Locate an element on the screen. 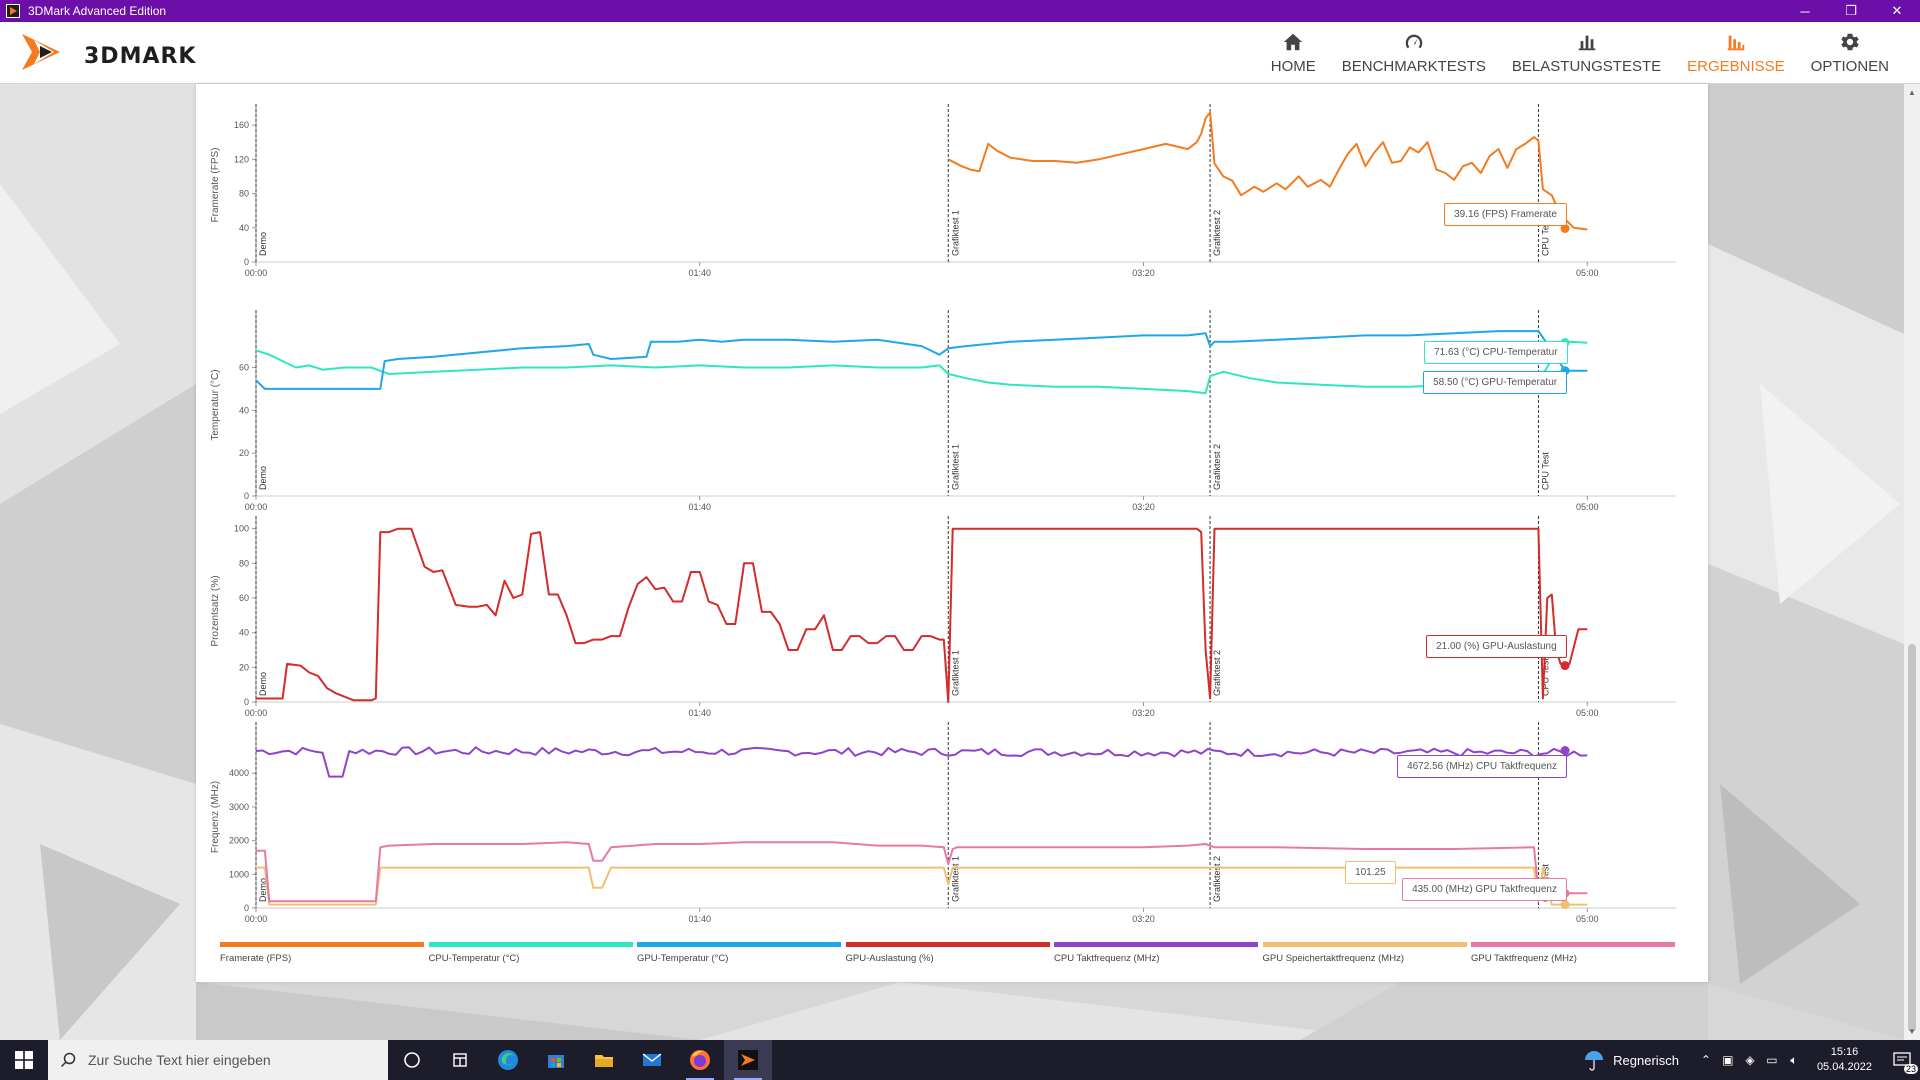 The height and width of the screenshot is (1080, 1920). logo-arrow-icon is located at coordinates (41, 52).